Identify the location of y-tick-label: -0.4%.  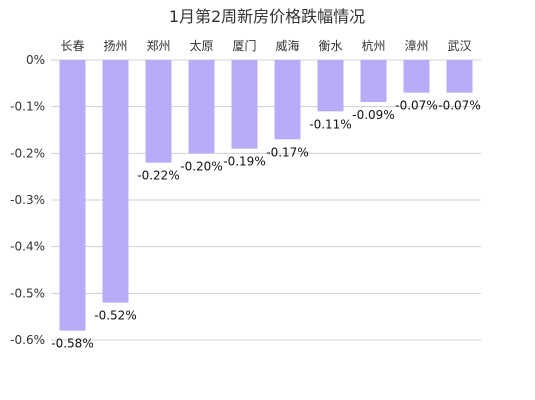
(27, 247).